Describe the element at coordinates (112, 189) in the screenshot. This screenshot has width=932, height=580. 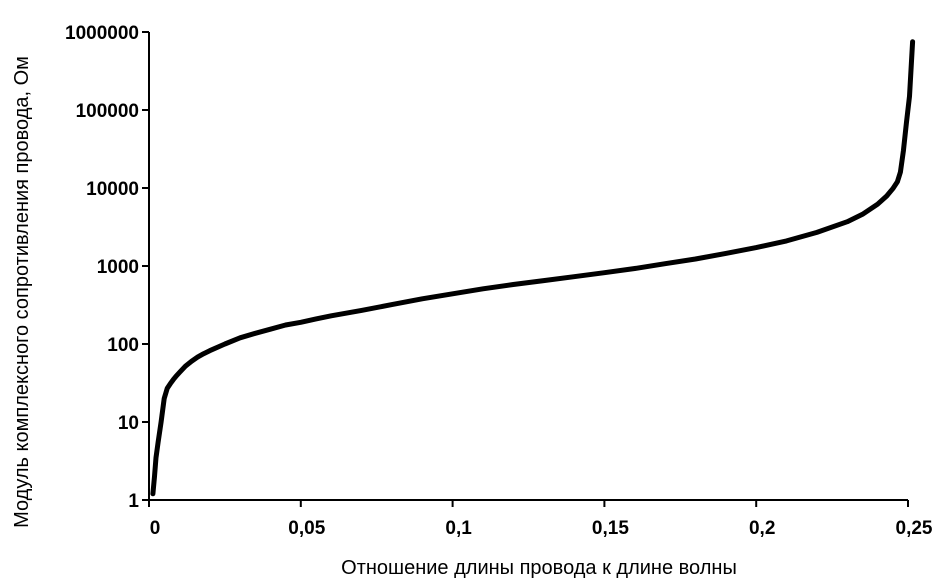
I see `y-tick-label: 10000` at that location.